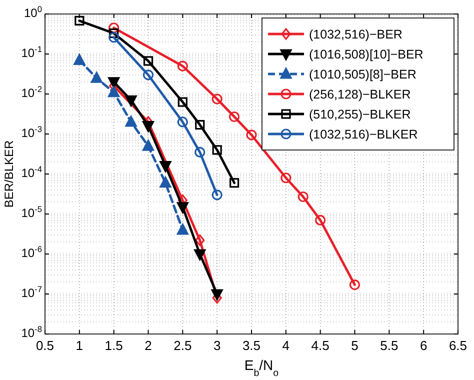 The image size is (474, 380). Describe the element at coordinates (148, 345) in the screenshot. I see `x-tick-label: 2` at that location.